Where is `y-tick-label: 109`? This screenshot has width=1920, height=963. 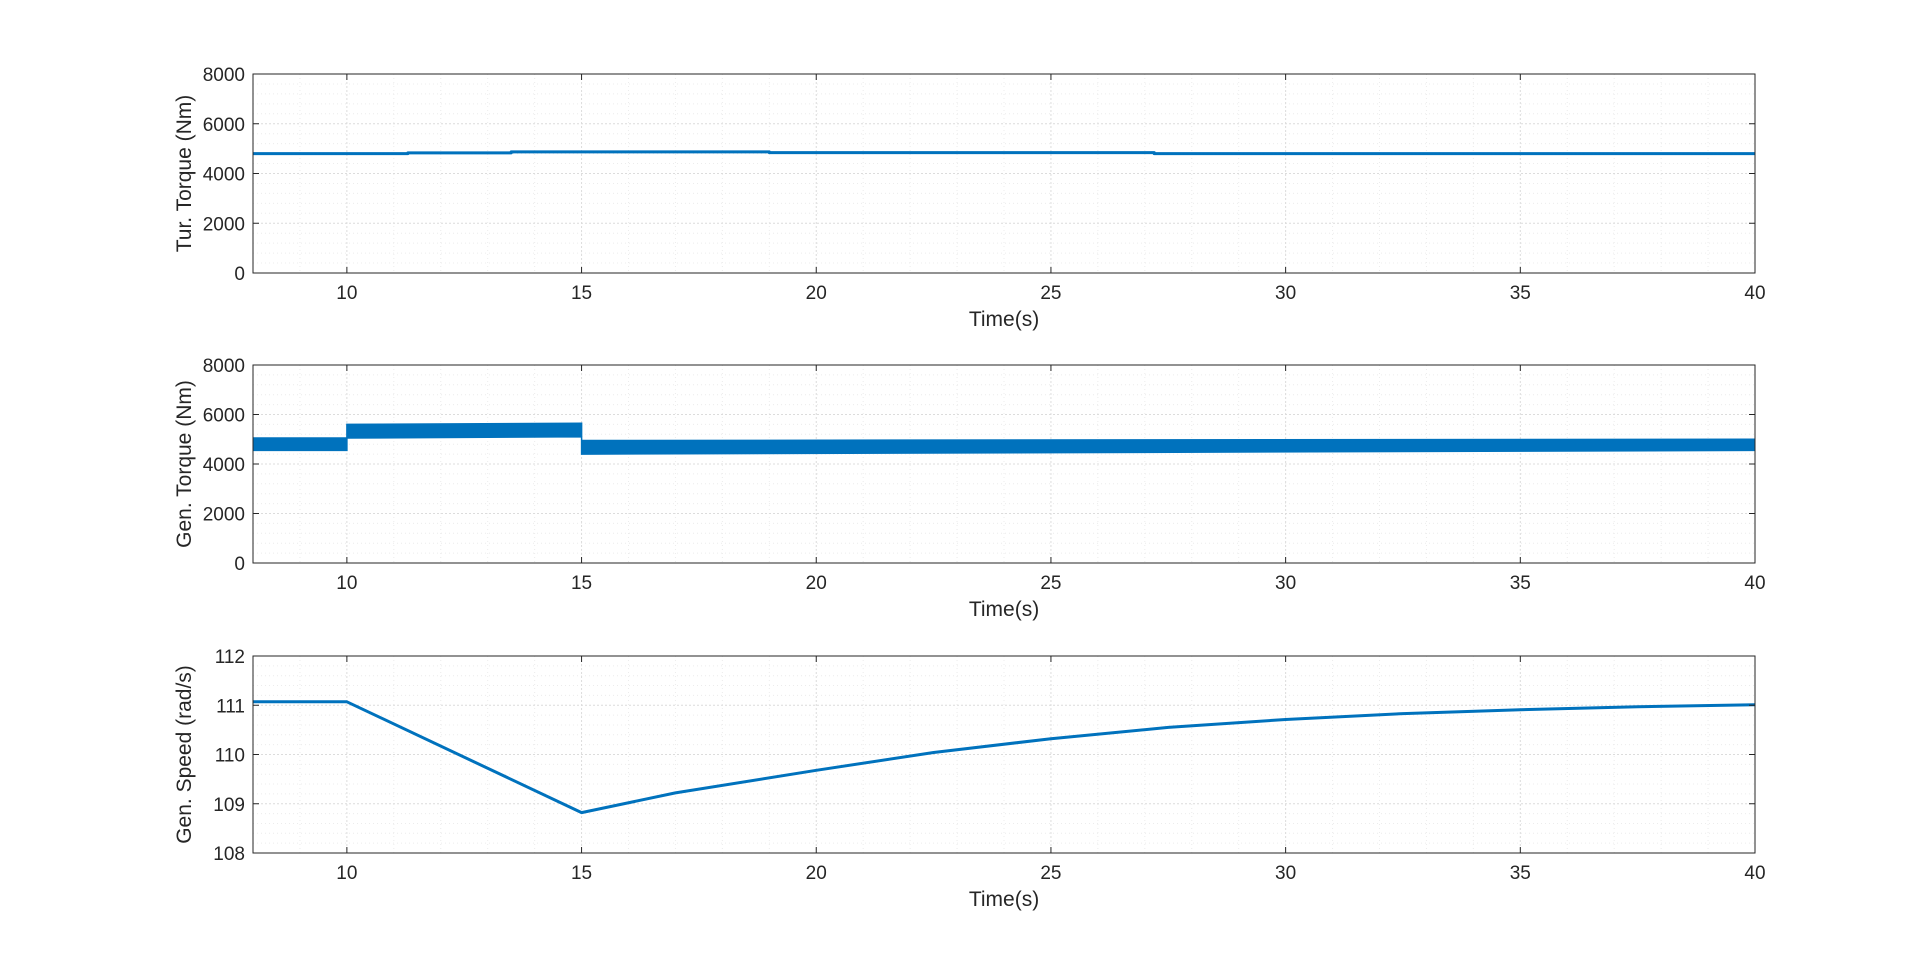
y-tick-label: 109 is located at coordinates (229, 805).